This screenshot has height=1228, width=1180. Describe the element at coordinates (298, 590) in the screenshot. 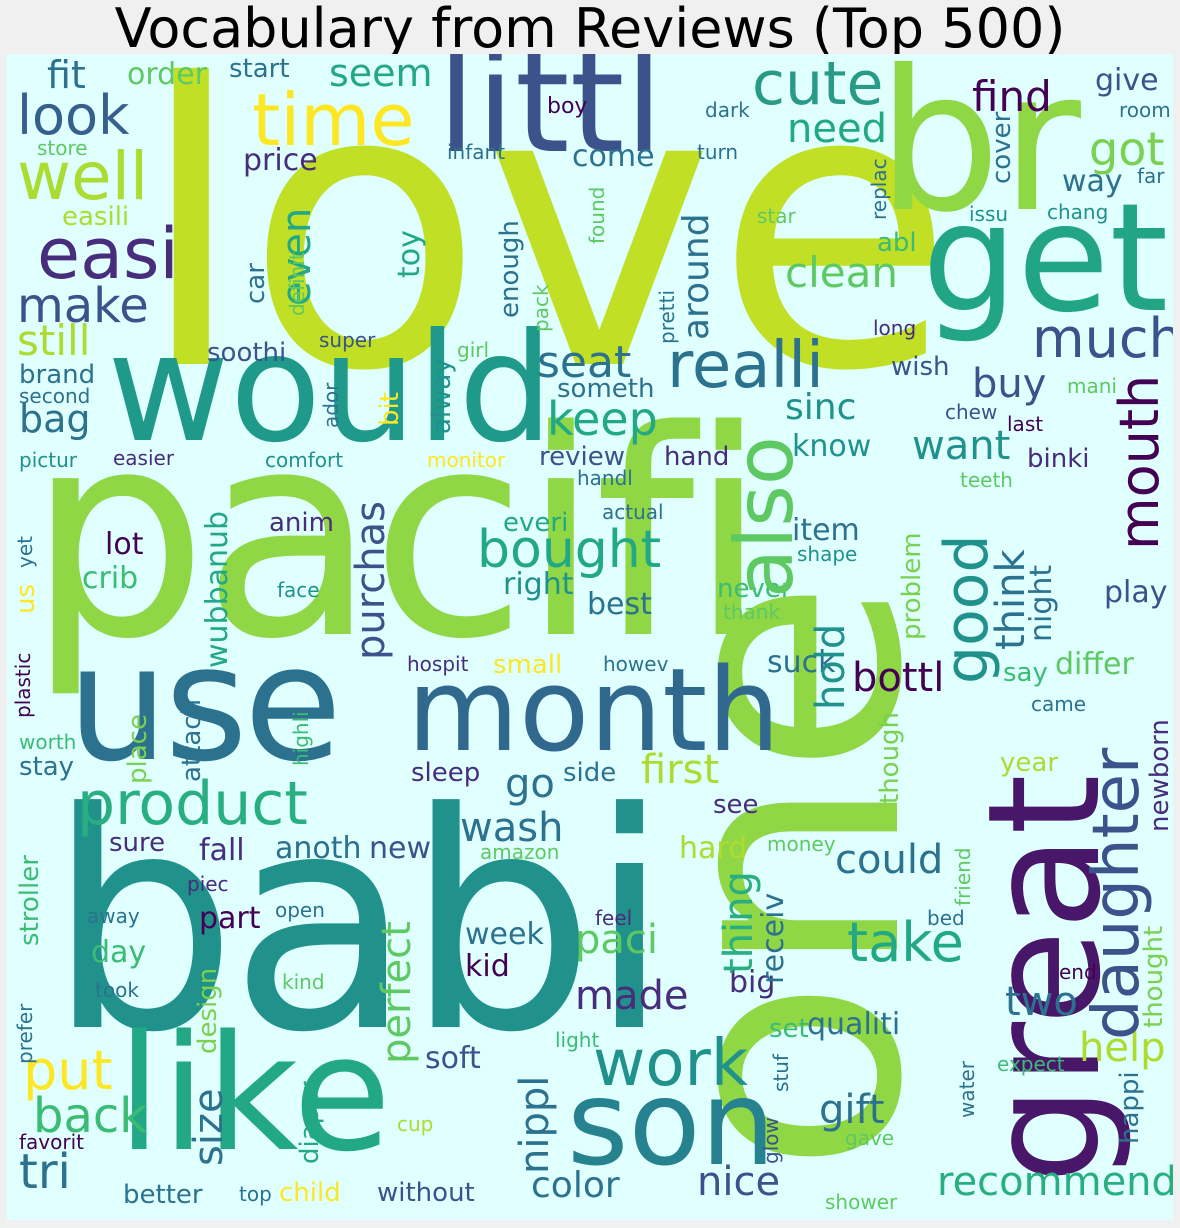

I see `word-face: face` at that location.